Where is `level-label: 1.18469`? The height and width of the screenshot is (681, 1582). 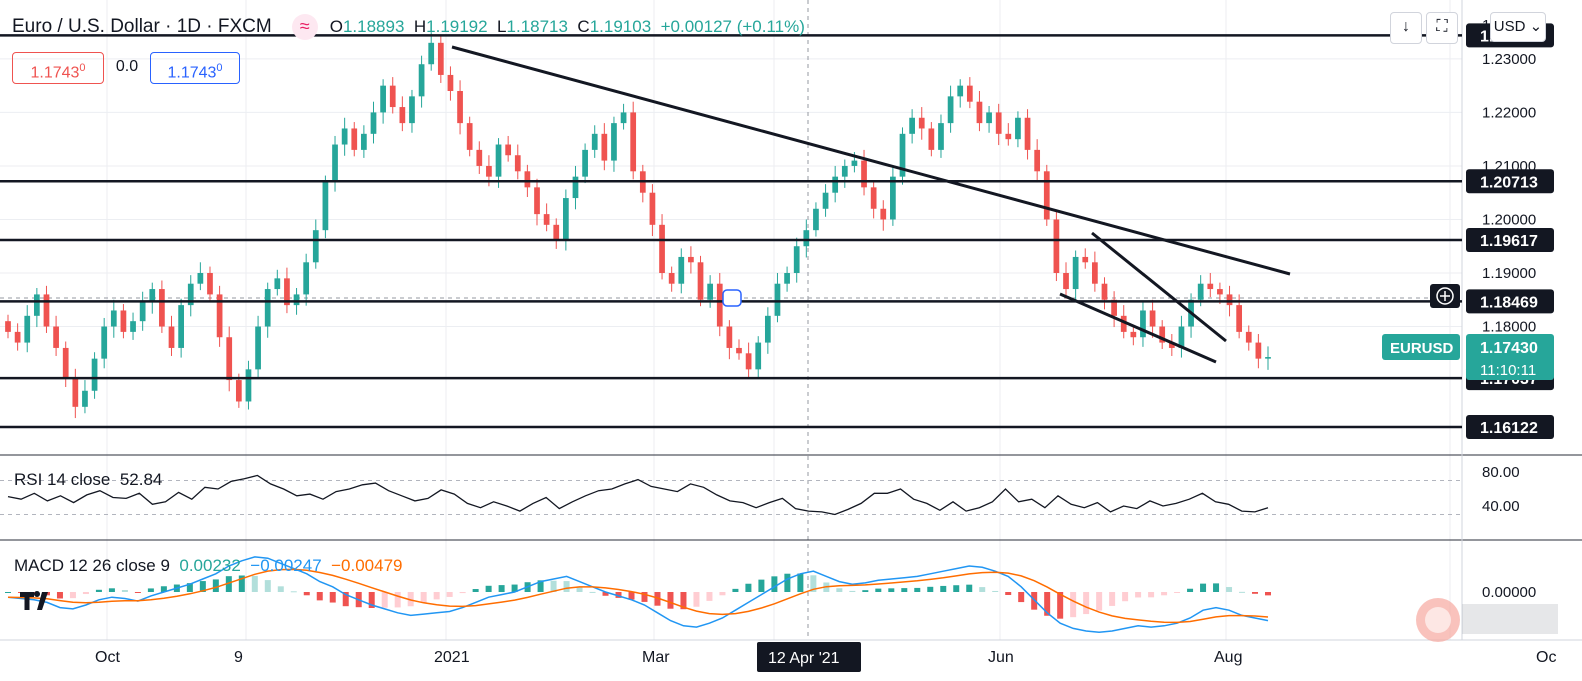 level-label: 1.18469 is located at coordinates (1509, 302).